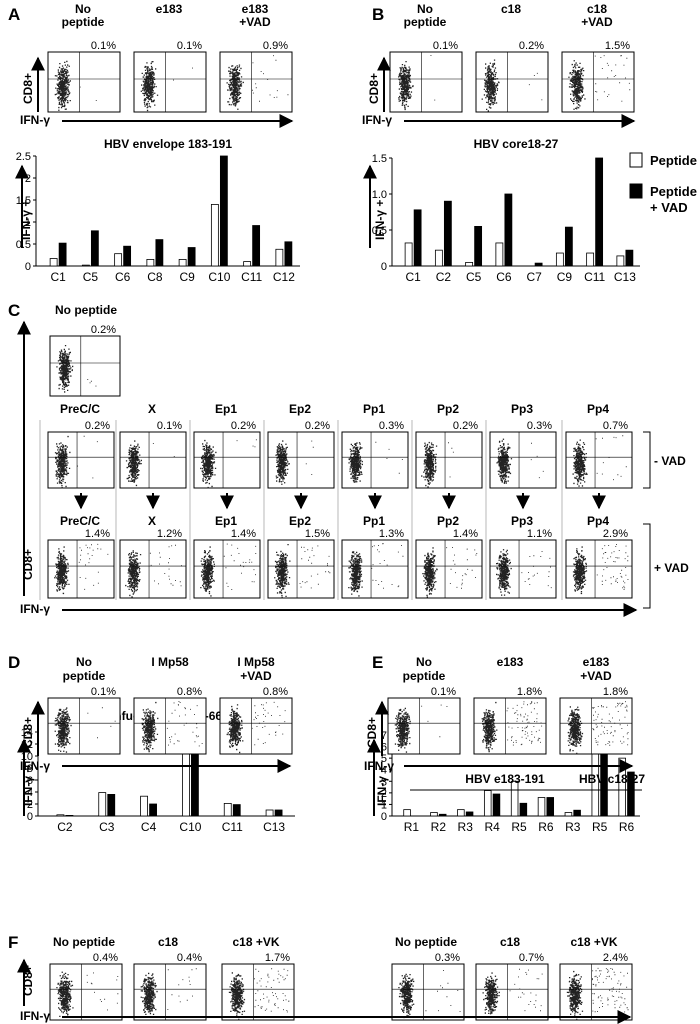 This screenshot has width=700, height=1024. Describe the element at coordinates (466, 827) in the screenshot. I see `x-tick-label: R3` at that location.